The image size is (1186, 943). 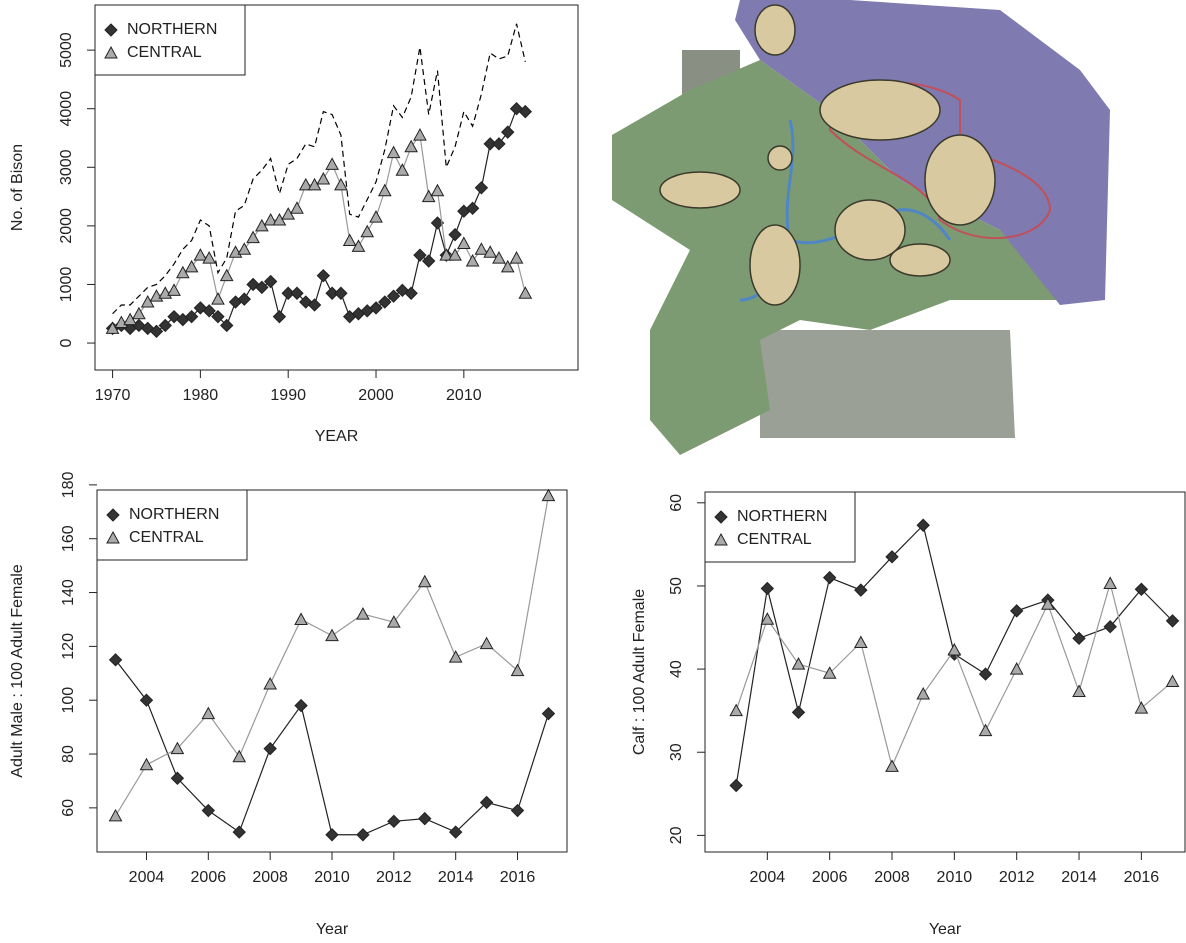 I want to click on y-axis-title: No. of Bison, so click(x=17, y=187).